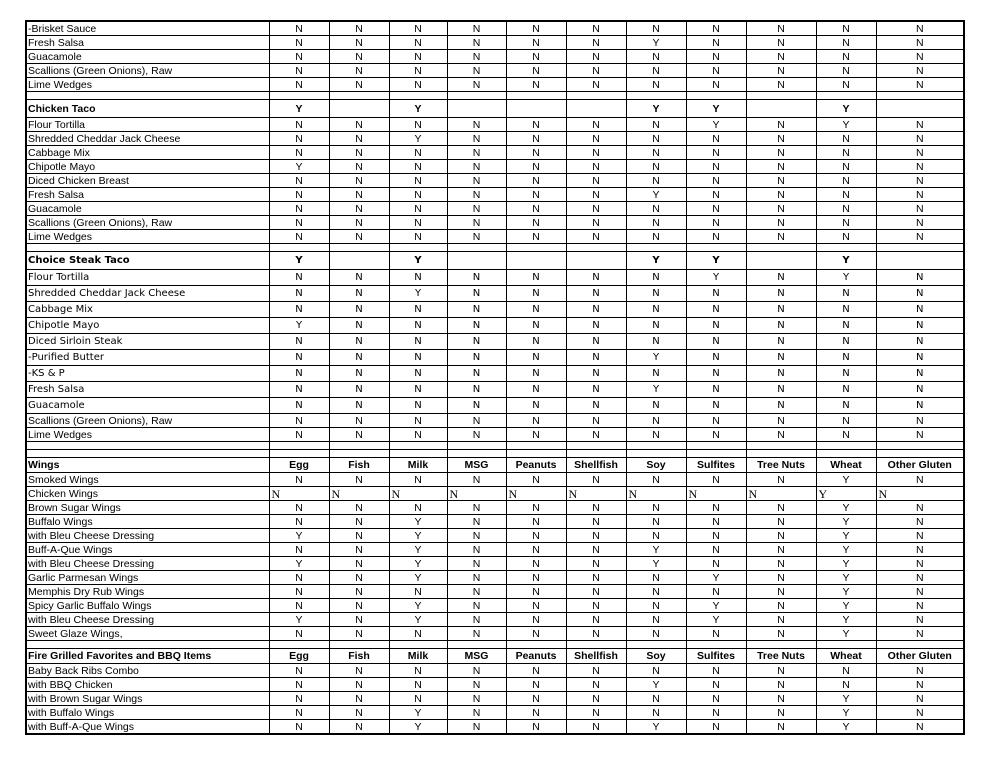 This screenshot has width=1000, height=773. I want to click on table-row: Guacamole N N N N N N N N N N N, so click(495, 208).